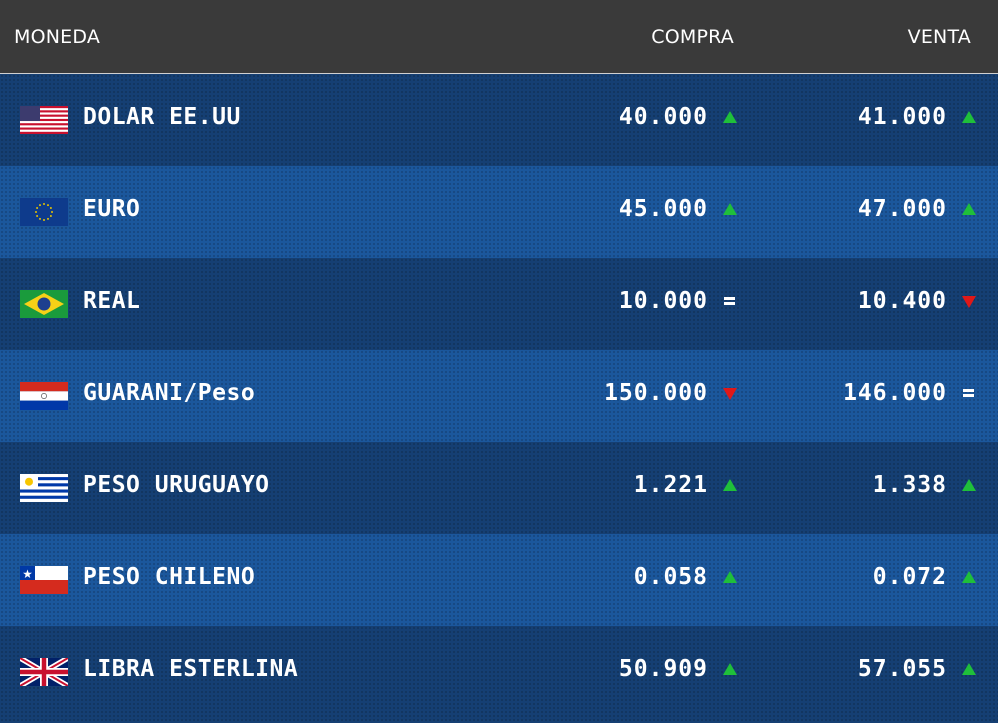 The height and width of the screenshot is (723, 1000). Describe the element at coordinates (499, 304) in the screenshot. I see `table-row: REAL 10.000 10.400` at that location.